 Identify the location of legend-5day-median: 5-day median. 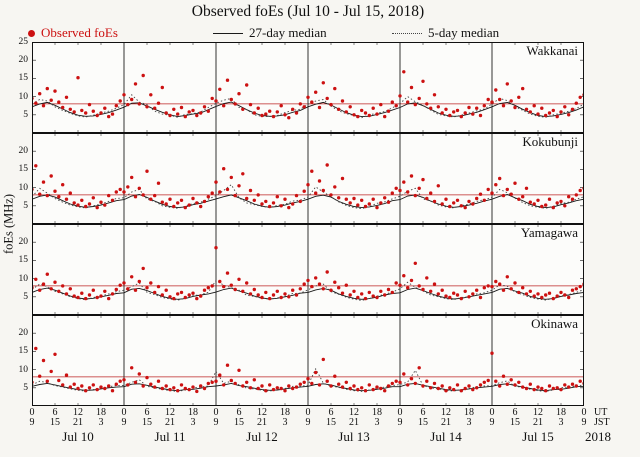
(445, 33).